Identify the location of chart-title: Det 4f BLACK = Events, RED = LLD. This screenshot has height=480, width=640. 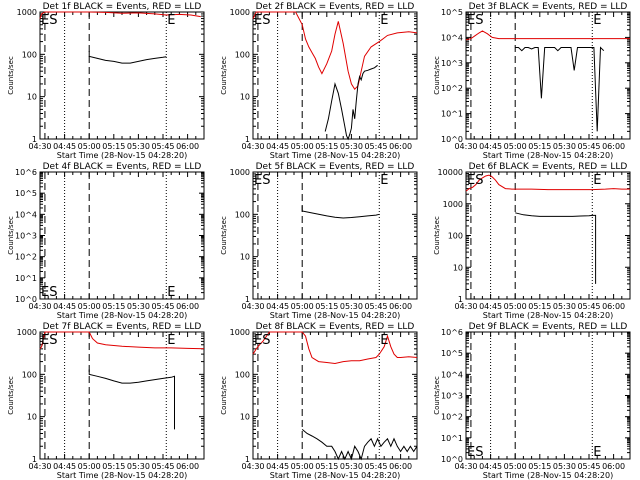
(122, 167).